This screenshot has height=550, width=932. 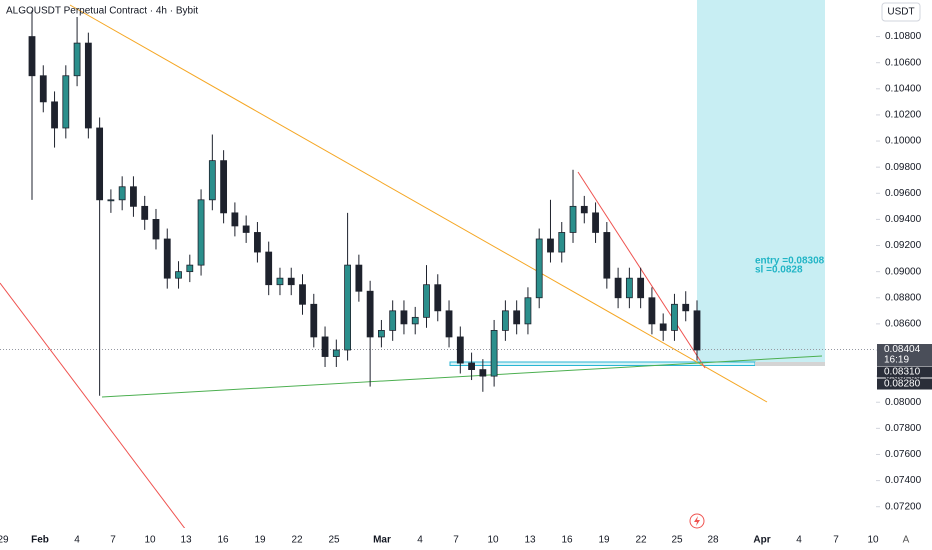 What do you see at coordinates (903, 193) in the screenshot?
I see `y-tick-label: 0.09600` at bounding box center [903, 193].